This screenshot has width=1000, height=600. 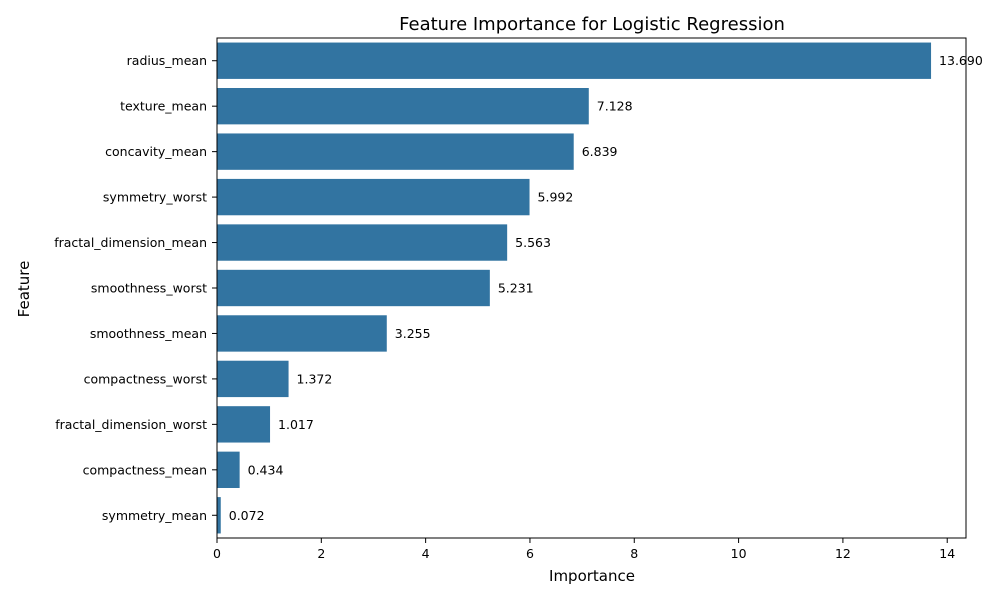 What do you see at coordinates (592, 576) in the screenshot?
I see `x-axis-label: Importance` at bounding box center [592, 576].